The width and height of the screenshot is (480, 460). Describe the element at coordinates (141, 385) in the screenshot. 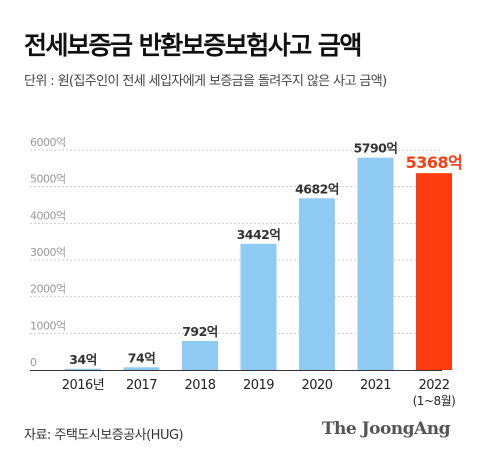

I see `x-tick-label: 2017` at that location.